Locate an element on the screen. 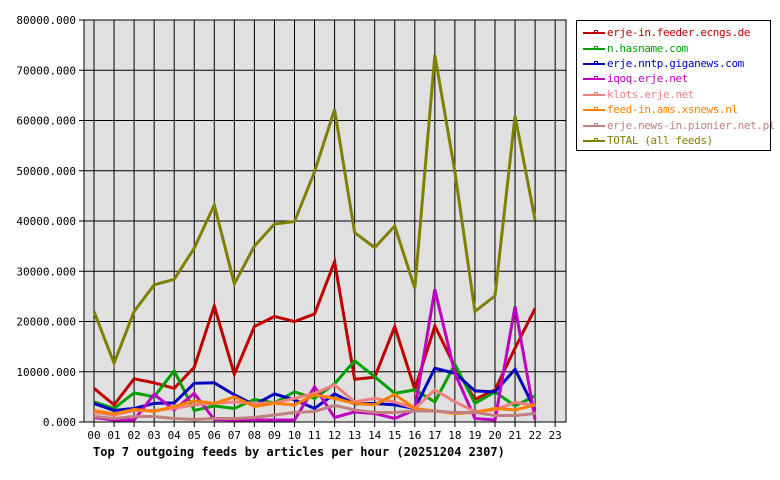 Image resolution: width=780 pixels, height=480 pixels. legend-item: erje.news-in.pionier.net.pl is located at coordinates (679, 124).